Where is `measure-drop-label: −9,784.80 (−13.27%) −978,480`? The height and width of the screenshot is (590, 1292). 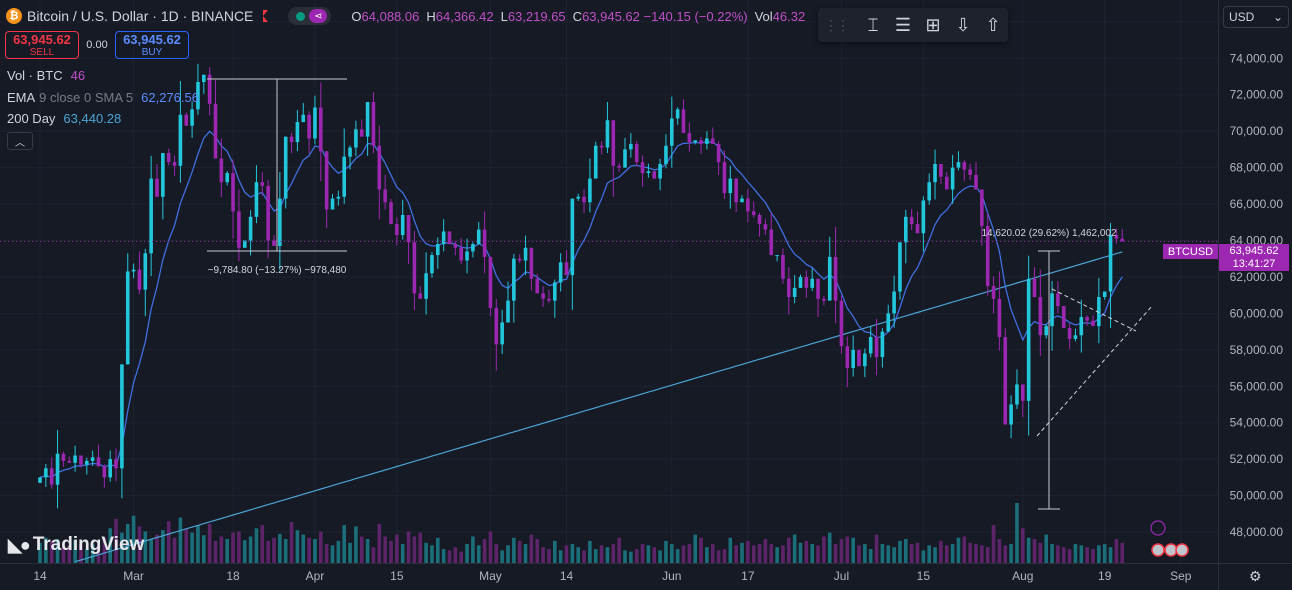
measure-drop-label: −9,784.80 (−13.27%) −978,480 is located at coordinates (277, 270).